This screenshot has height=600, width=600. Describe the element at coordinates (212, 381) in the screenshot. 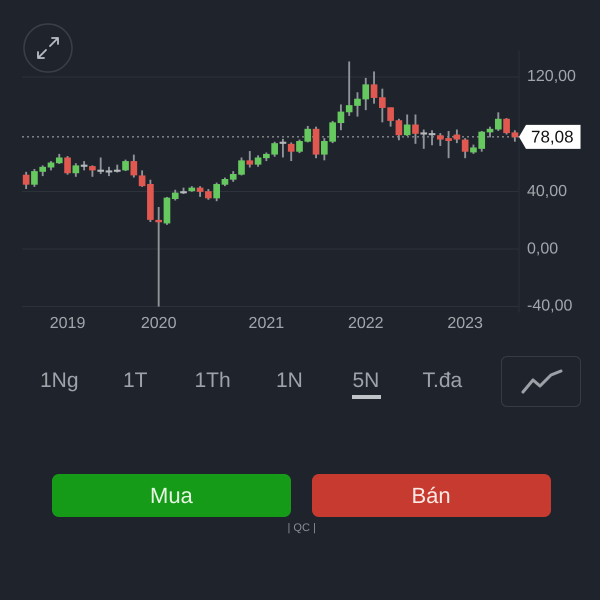

I see `text: 1Th` at that location.